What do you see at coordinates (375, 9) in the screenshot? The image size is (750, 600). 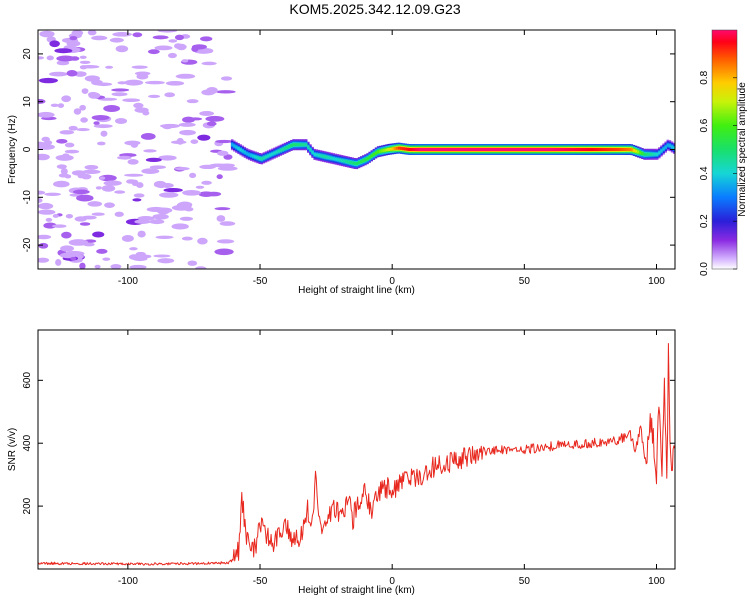 I see `figure-title: KOM5.2025.342.12.09.G23` at bounding box center [375, 9].